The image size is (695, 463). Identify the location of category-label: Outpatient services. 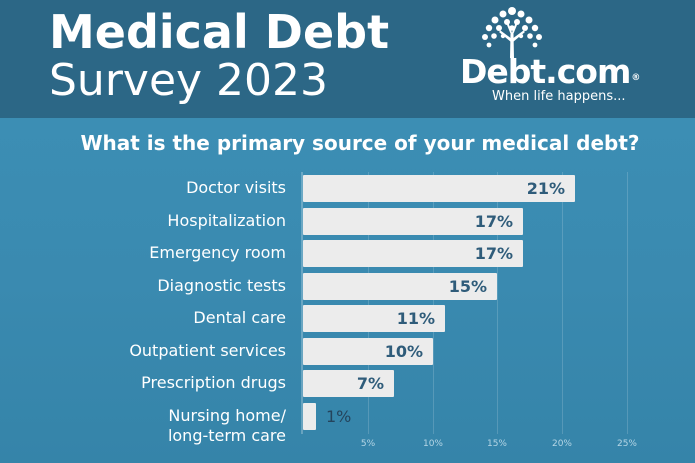
(207, 350).